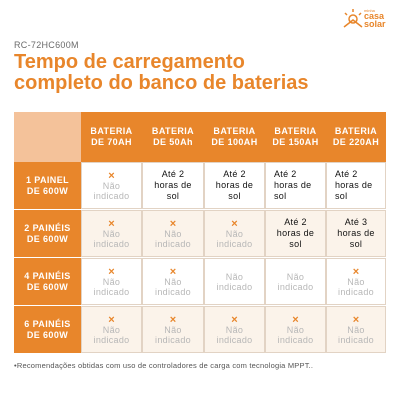  What do you see at coordinates (173, 142) in the screenshot?
I see `header-line-2: DE 50Ah` at bounding box center [173, 142].